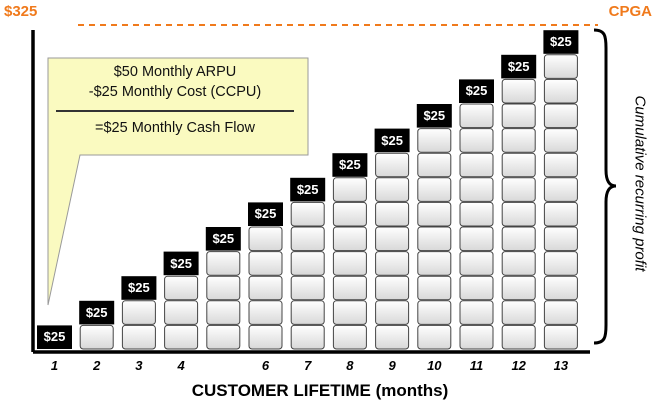 Image resolution: width=660 pixels, height=415 pixels. Describe the element at coordinates (175, 111) in the screenshot. I see `callout-divider` at that location.